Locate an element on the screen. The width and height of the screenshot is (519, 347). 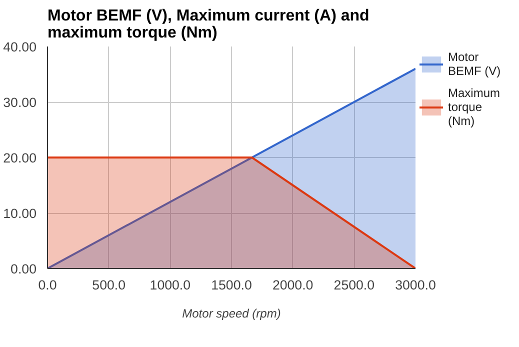
chart-title: Motor BEMF (V), Maximum current (A) and maximum torque (Nm) is located at coordinates (209, 25).